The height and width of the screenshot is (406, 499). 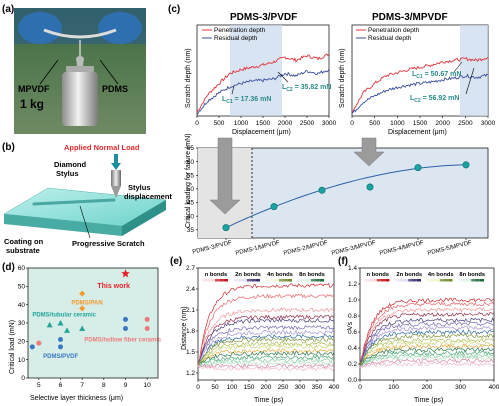 I want to click on c-bottom-fit-line, so click(x=345, y=196).